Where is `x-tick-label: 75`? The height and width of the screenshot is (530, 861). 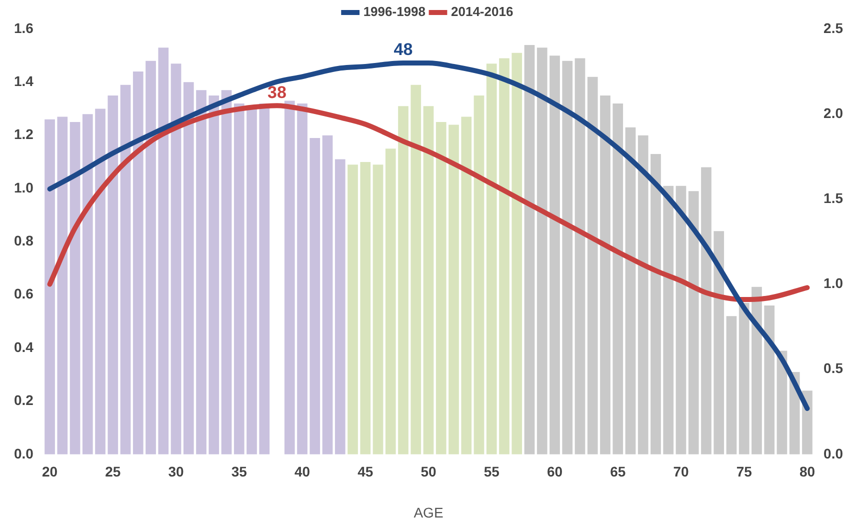
x-tick-label: 75 is located at coordinates (744, 472).